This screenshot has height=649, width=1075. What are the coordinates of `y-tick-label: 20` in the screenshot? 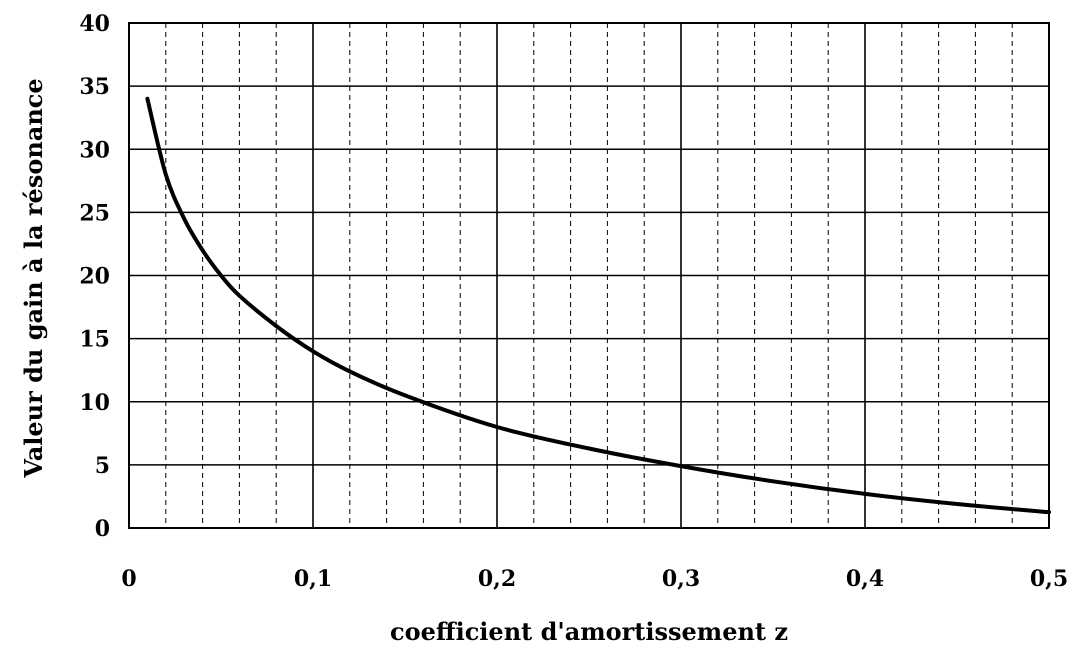 It's located at (94, 277).